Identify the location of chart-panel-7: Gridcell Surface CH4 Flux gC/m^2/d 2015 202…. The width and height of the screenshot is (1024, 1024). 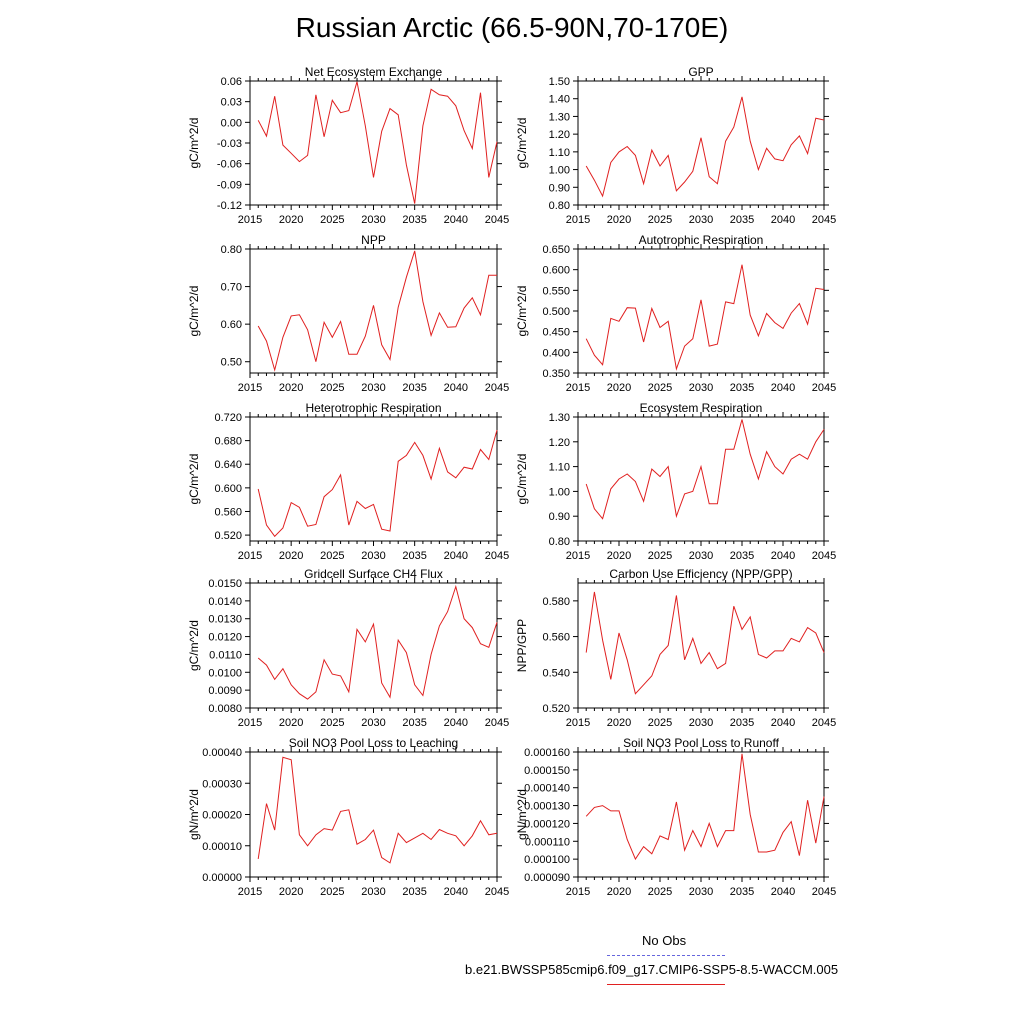
(348, 648).